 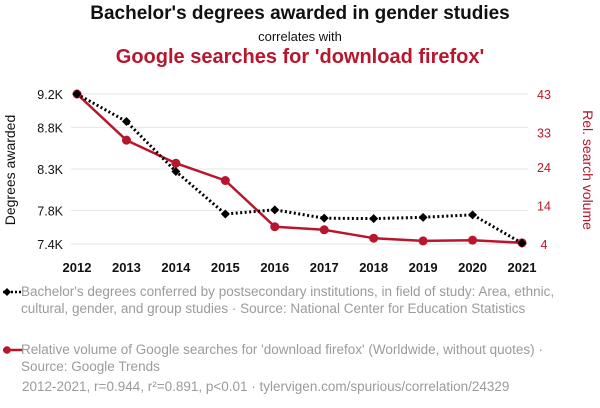 I want to click on right-axis-title: Rel. search volume, so click(x=588, y=170).